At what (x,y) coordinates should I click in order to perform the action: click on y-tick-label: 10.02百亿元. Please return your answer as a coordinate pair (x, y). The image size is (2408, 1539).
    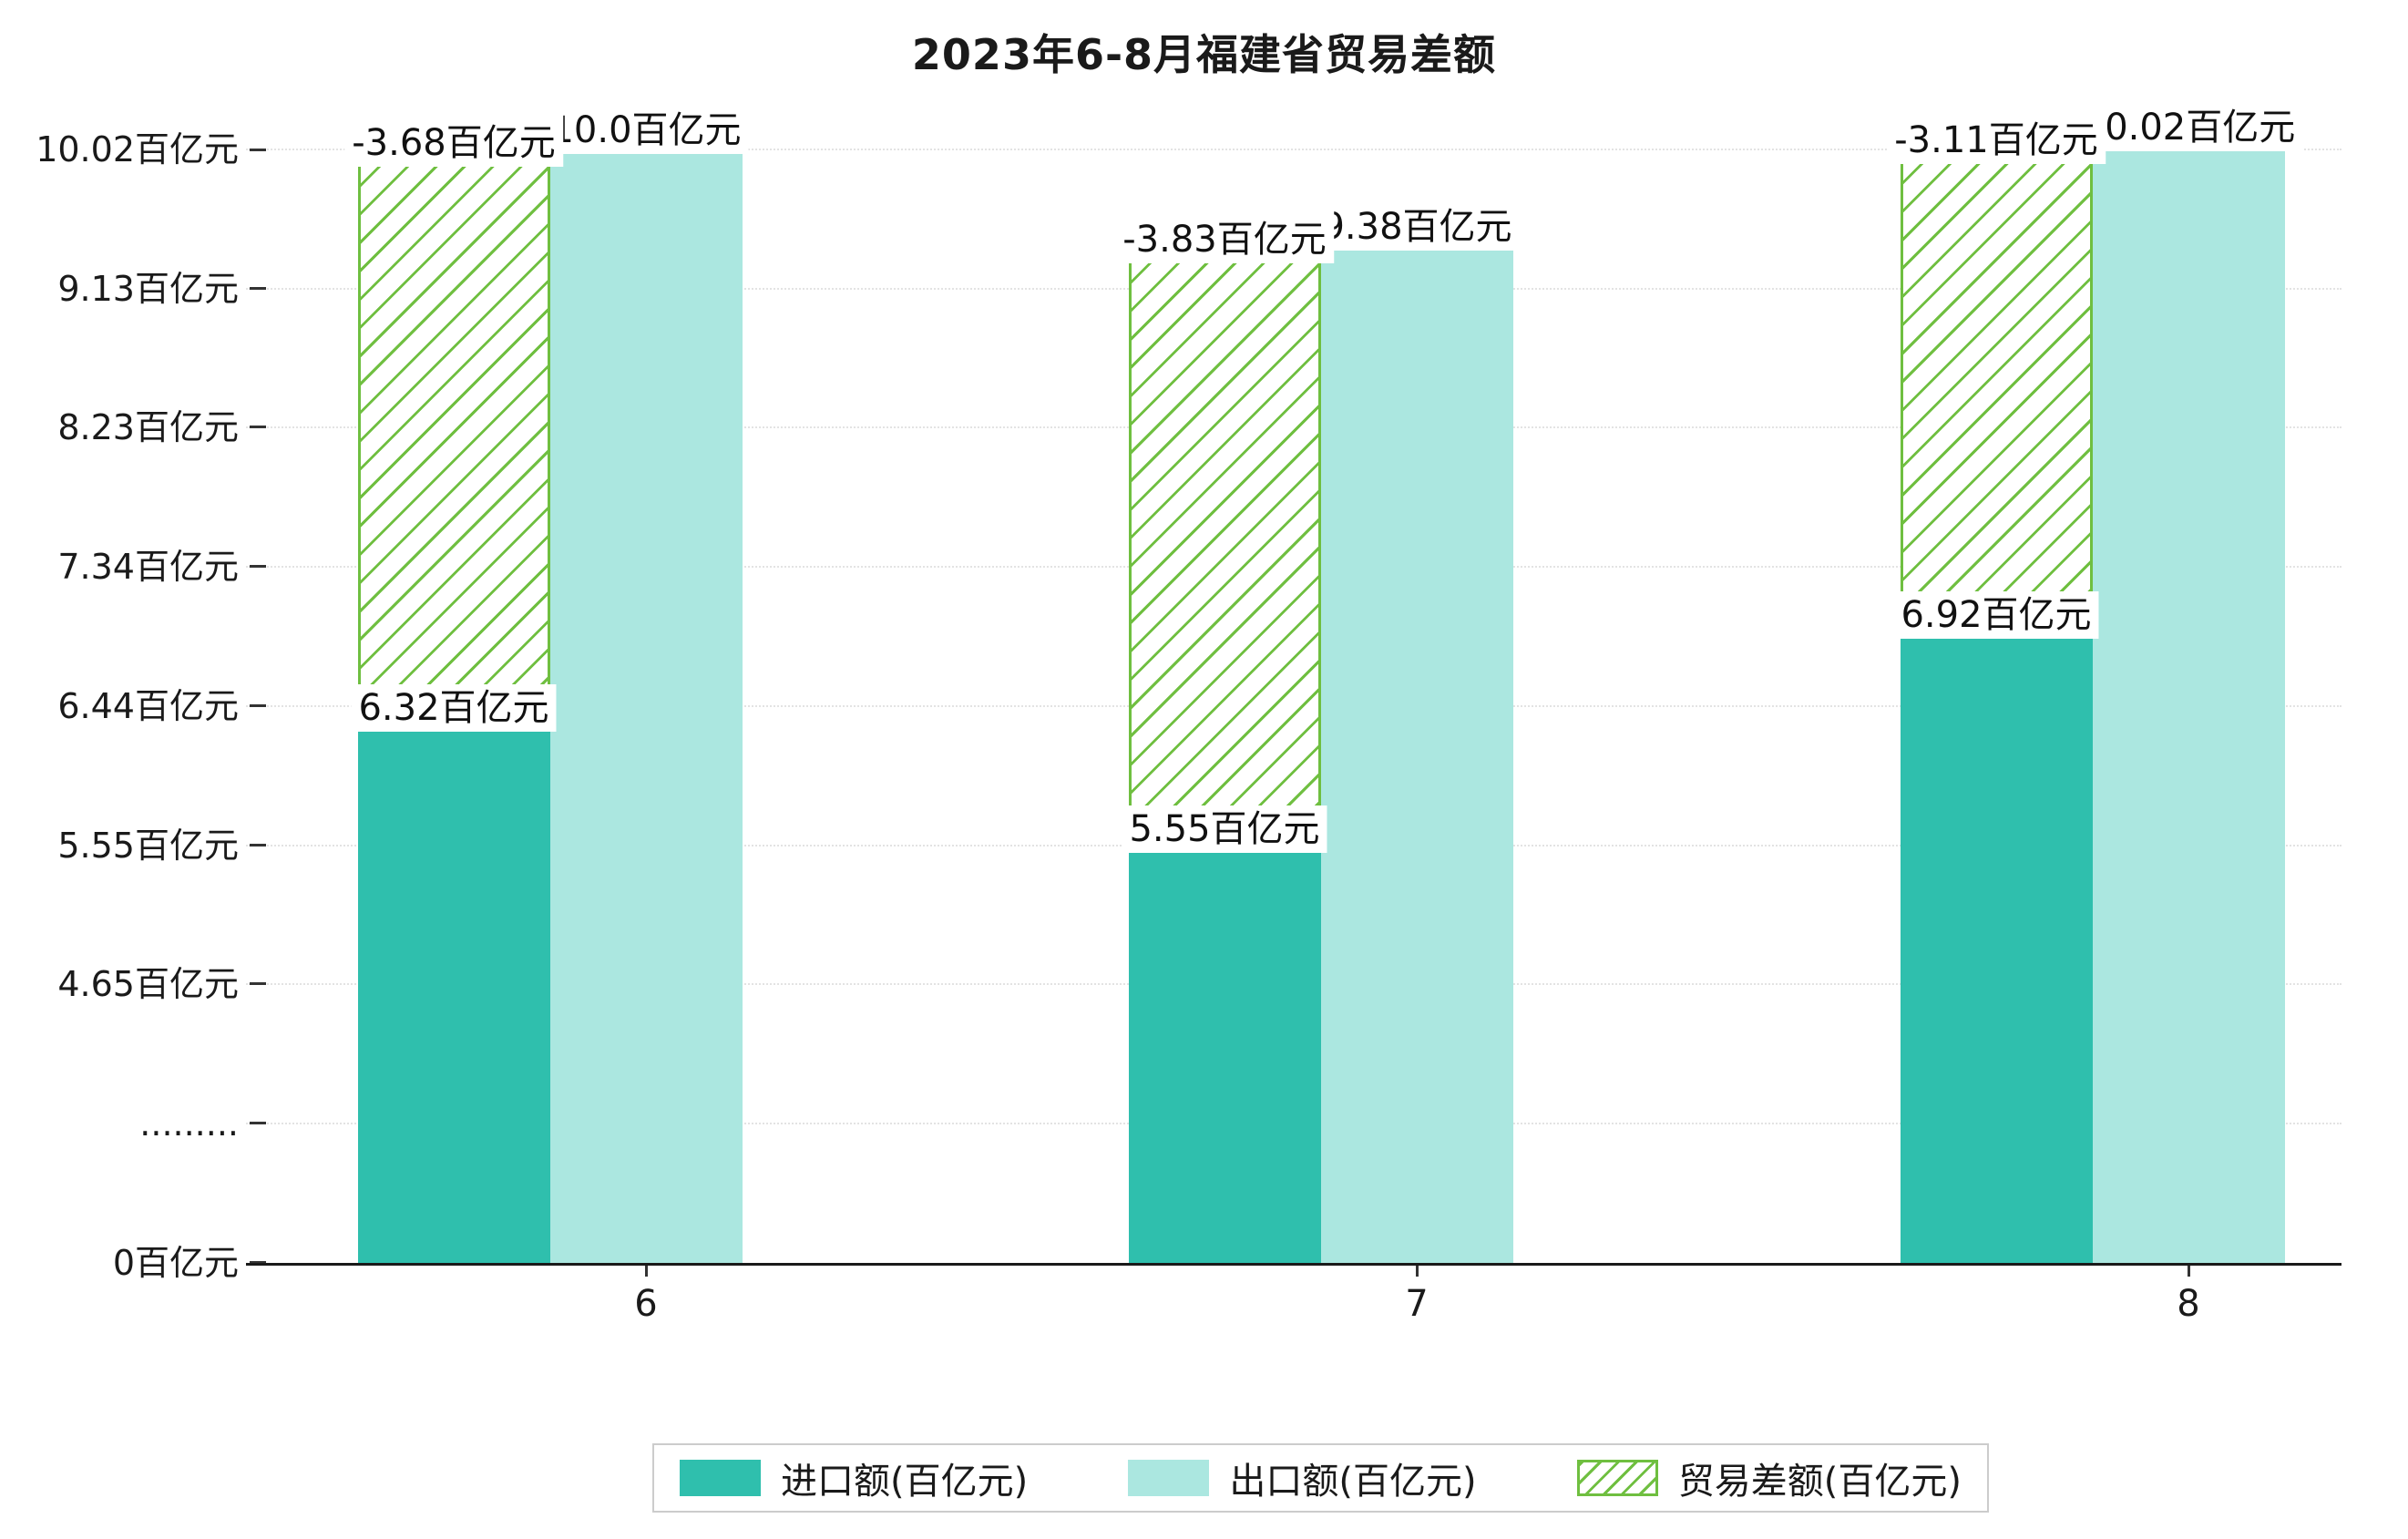
    Looking at the image, I should click on (137, 149).